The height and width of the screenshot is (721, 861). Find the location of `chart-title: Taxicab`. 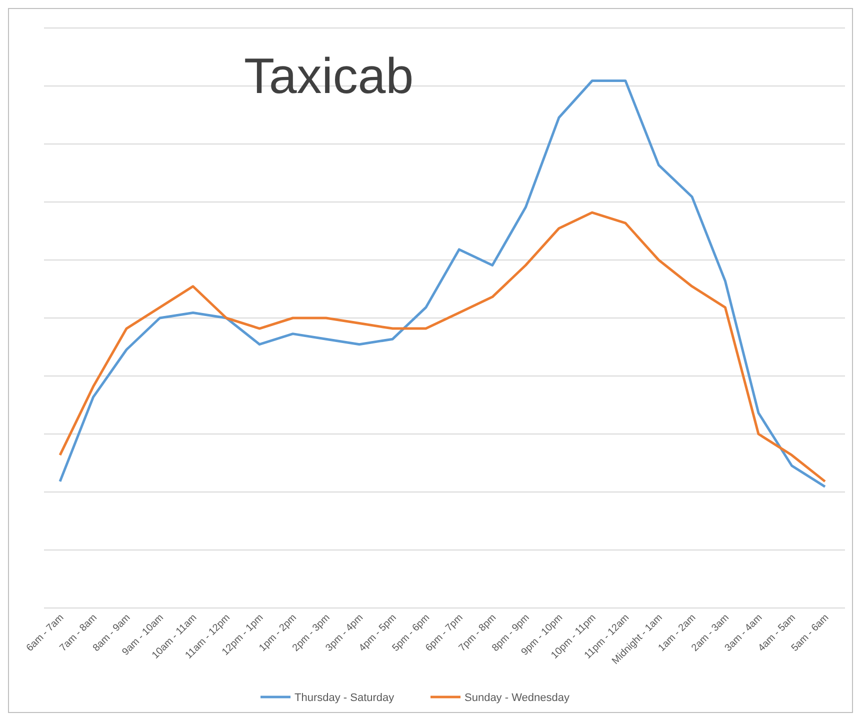

chart-title: Taxicab is located at coordinates (329, 76).